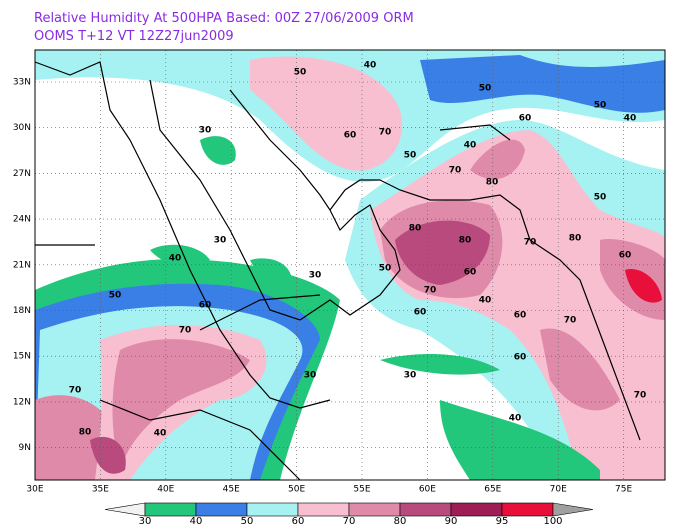 The height and width of the screenshot is (525, 700). What do you see at coordinates (427, 490) in the screenshot?
I see `lon-label: 60E` at bounding box center [427, 490].